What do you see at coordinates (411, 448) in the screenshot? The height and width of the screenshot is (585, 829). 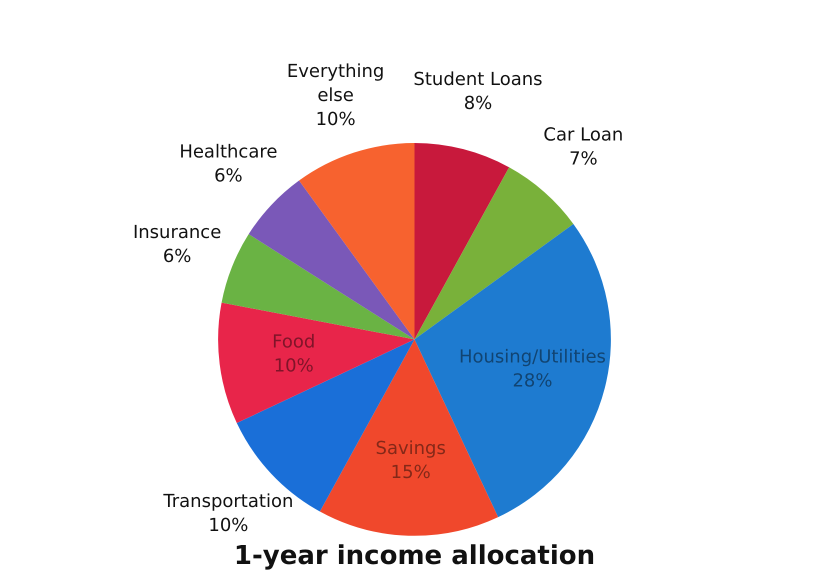 I see `slice-label: Savings` at bounding box center [411, 448].